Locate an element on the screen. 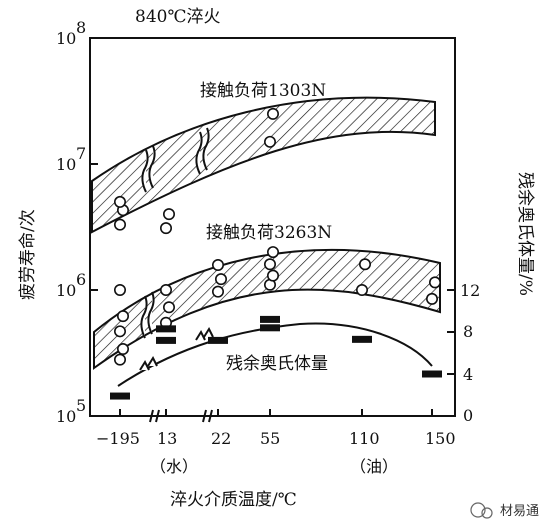 The height and width of the screenshot is (532, 550). right-tick-label: 4 is located at coordinates (468, 374).